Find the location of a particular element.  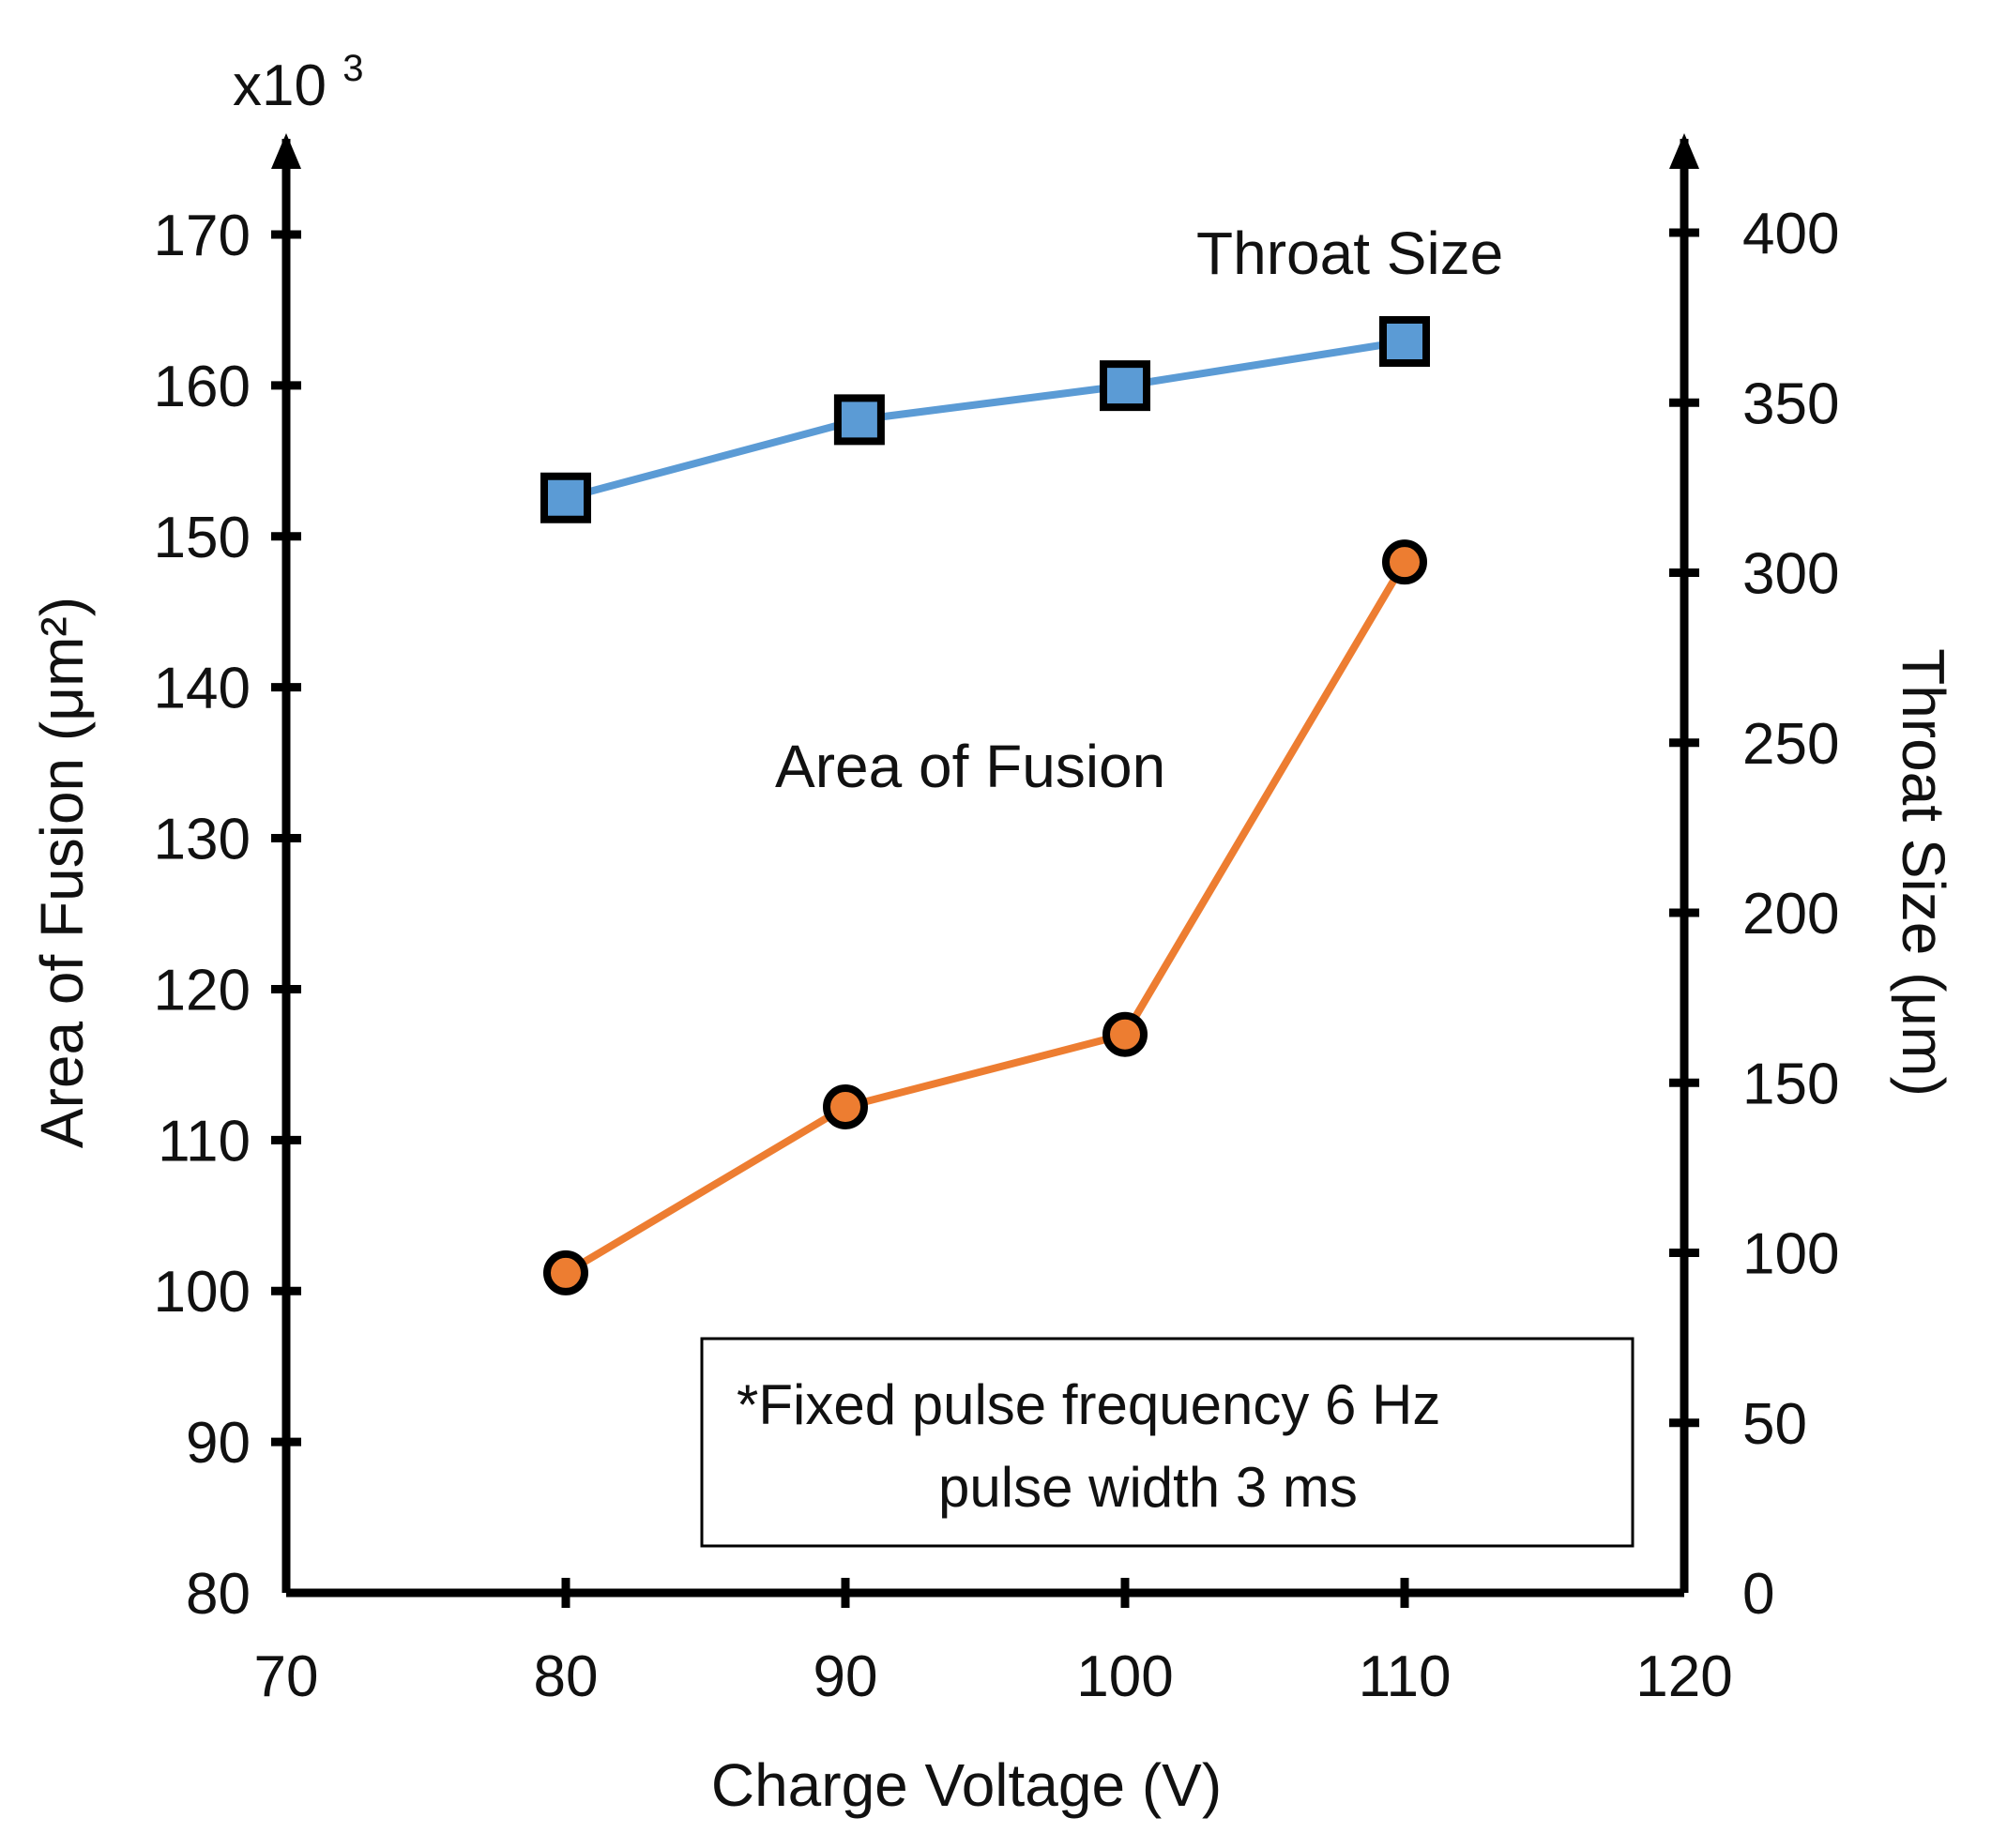

left-y-tick-label: 80 is located at coordinates (218, 1594).